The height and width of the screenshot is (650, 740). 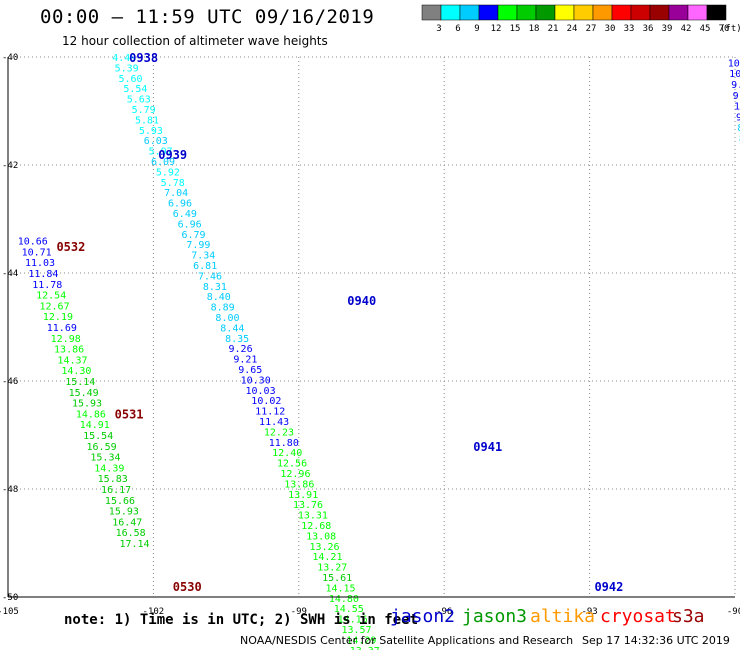 I want to click on swh-point-jason2: 5.54, so click(x=135, y=89).